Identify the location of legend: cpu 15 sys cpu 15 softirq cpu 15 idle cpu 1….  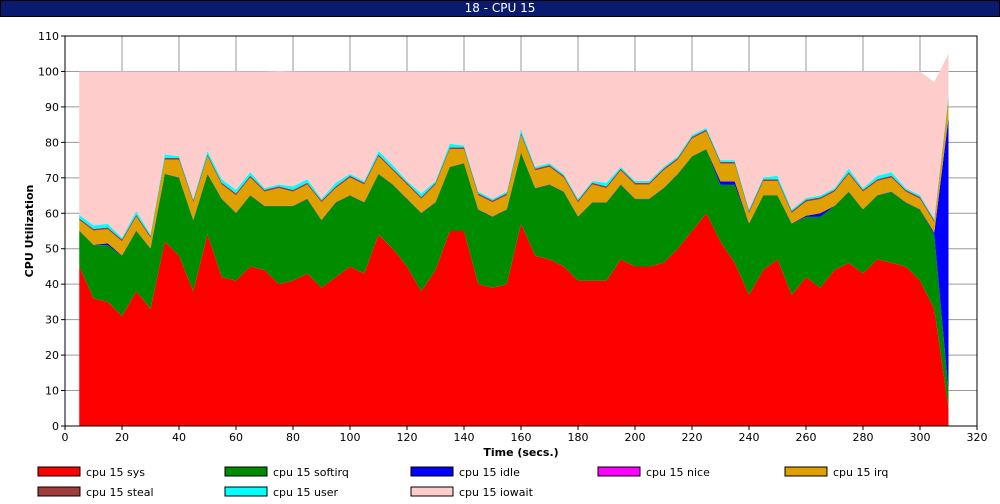
(462, 482).